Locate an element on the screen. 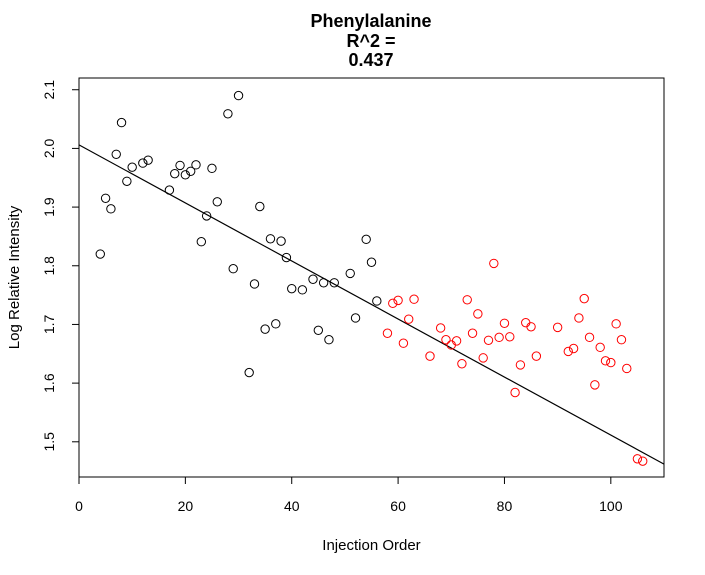 This screenshot has width=705, height=575. x-tick-label: 40 is located at coordinates (292, 506).